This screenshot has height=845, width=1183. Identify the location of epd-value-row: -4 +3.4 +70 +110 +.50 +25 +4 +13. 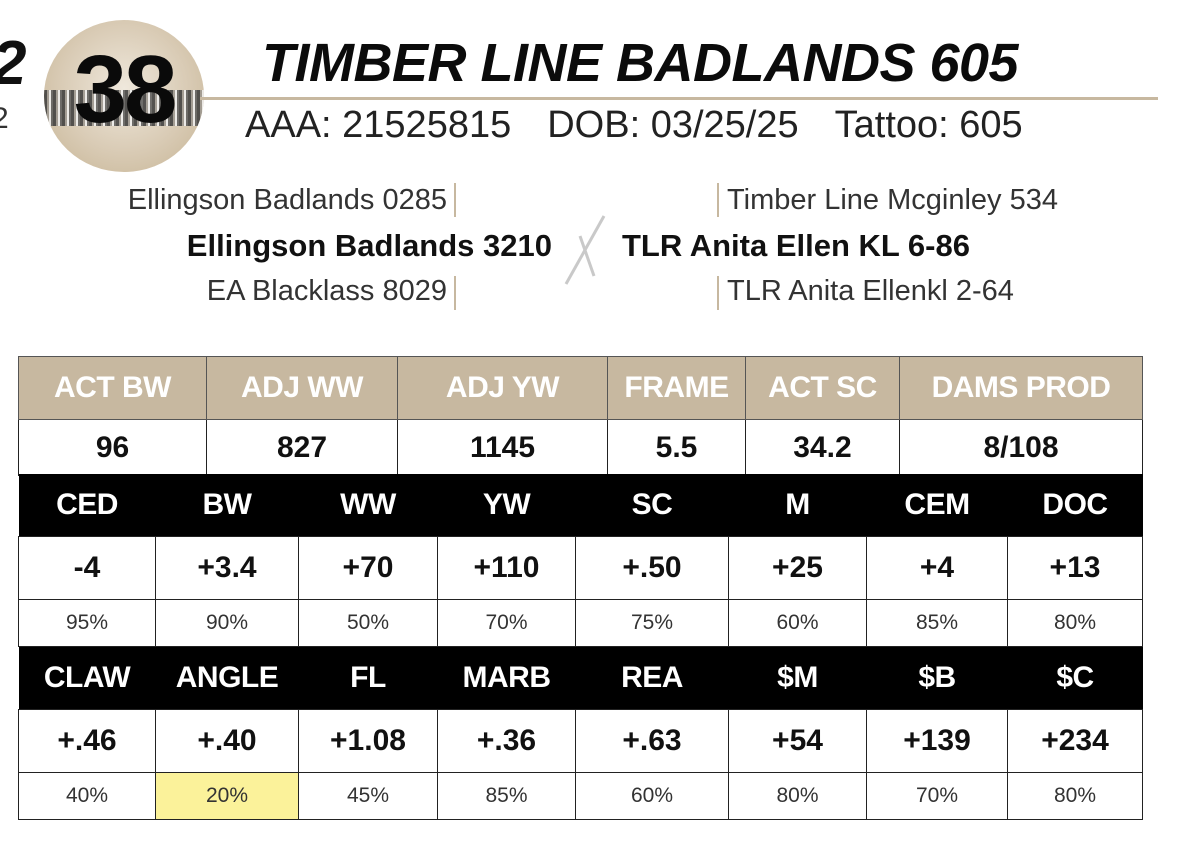
(580, 568).